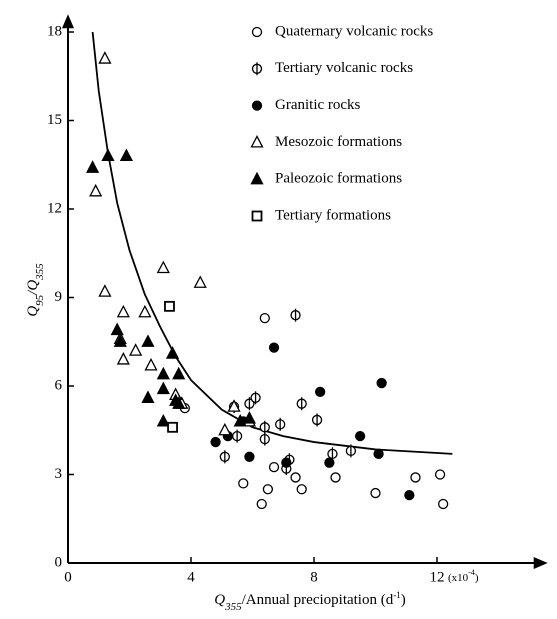 The height and width of the screenshot is (619, 557). Describe the element at coordinates (233, 607) in the screenshot. I see `xlabel-part: 355` at that location.